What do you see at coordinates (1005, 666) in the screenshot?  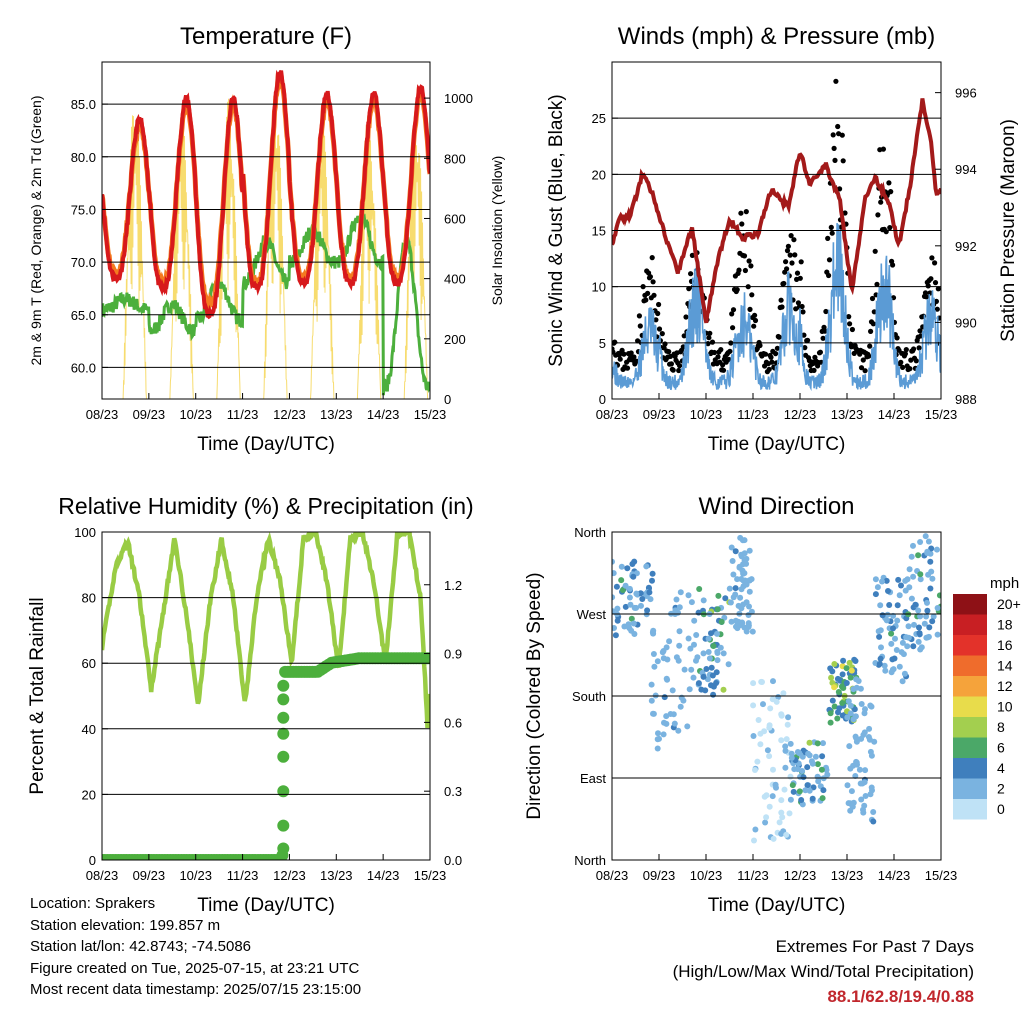 I see `colorbar-label: 14` at bounding box center [1005, 666].